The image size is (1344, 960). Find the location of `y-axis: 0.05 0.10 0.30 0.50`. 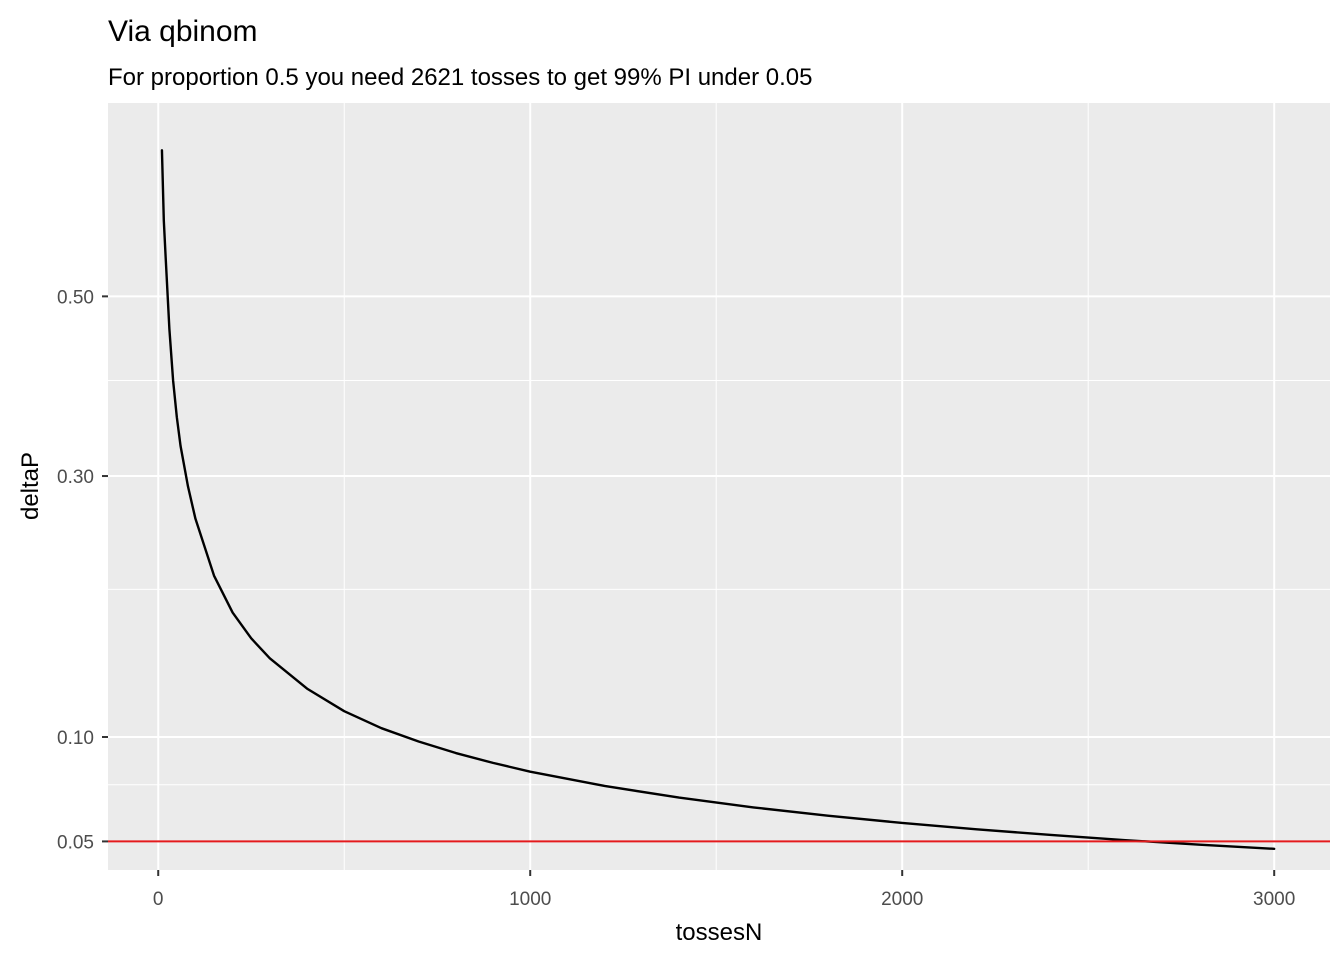

y-axis: 0.05 0.10 0.30 0.50 is located at coordinates (82, 570).